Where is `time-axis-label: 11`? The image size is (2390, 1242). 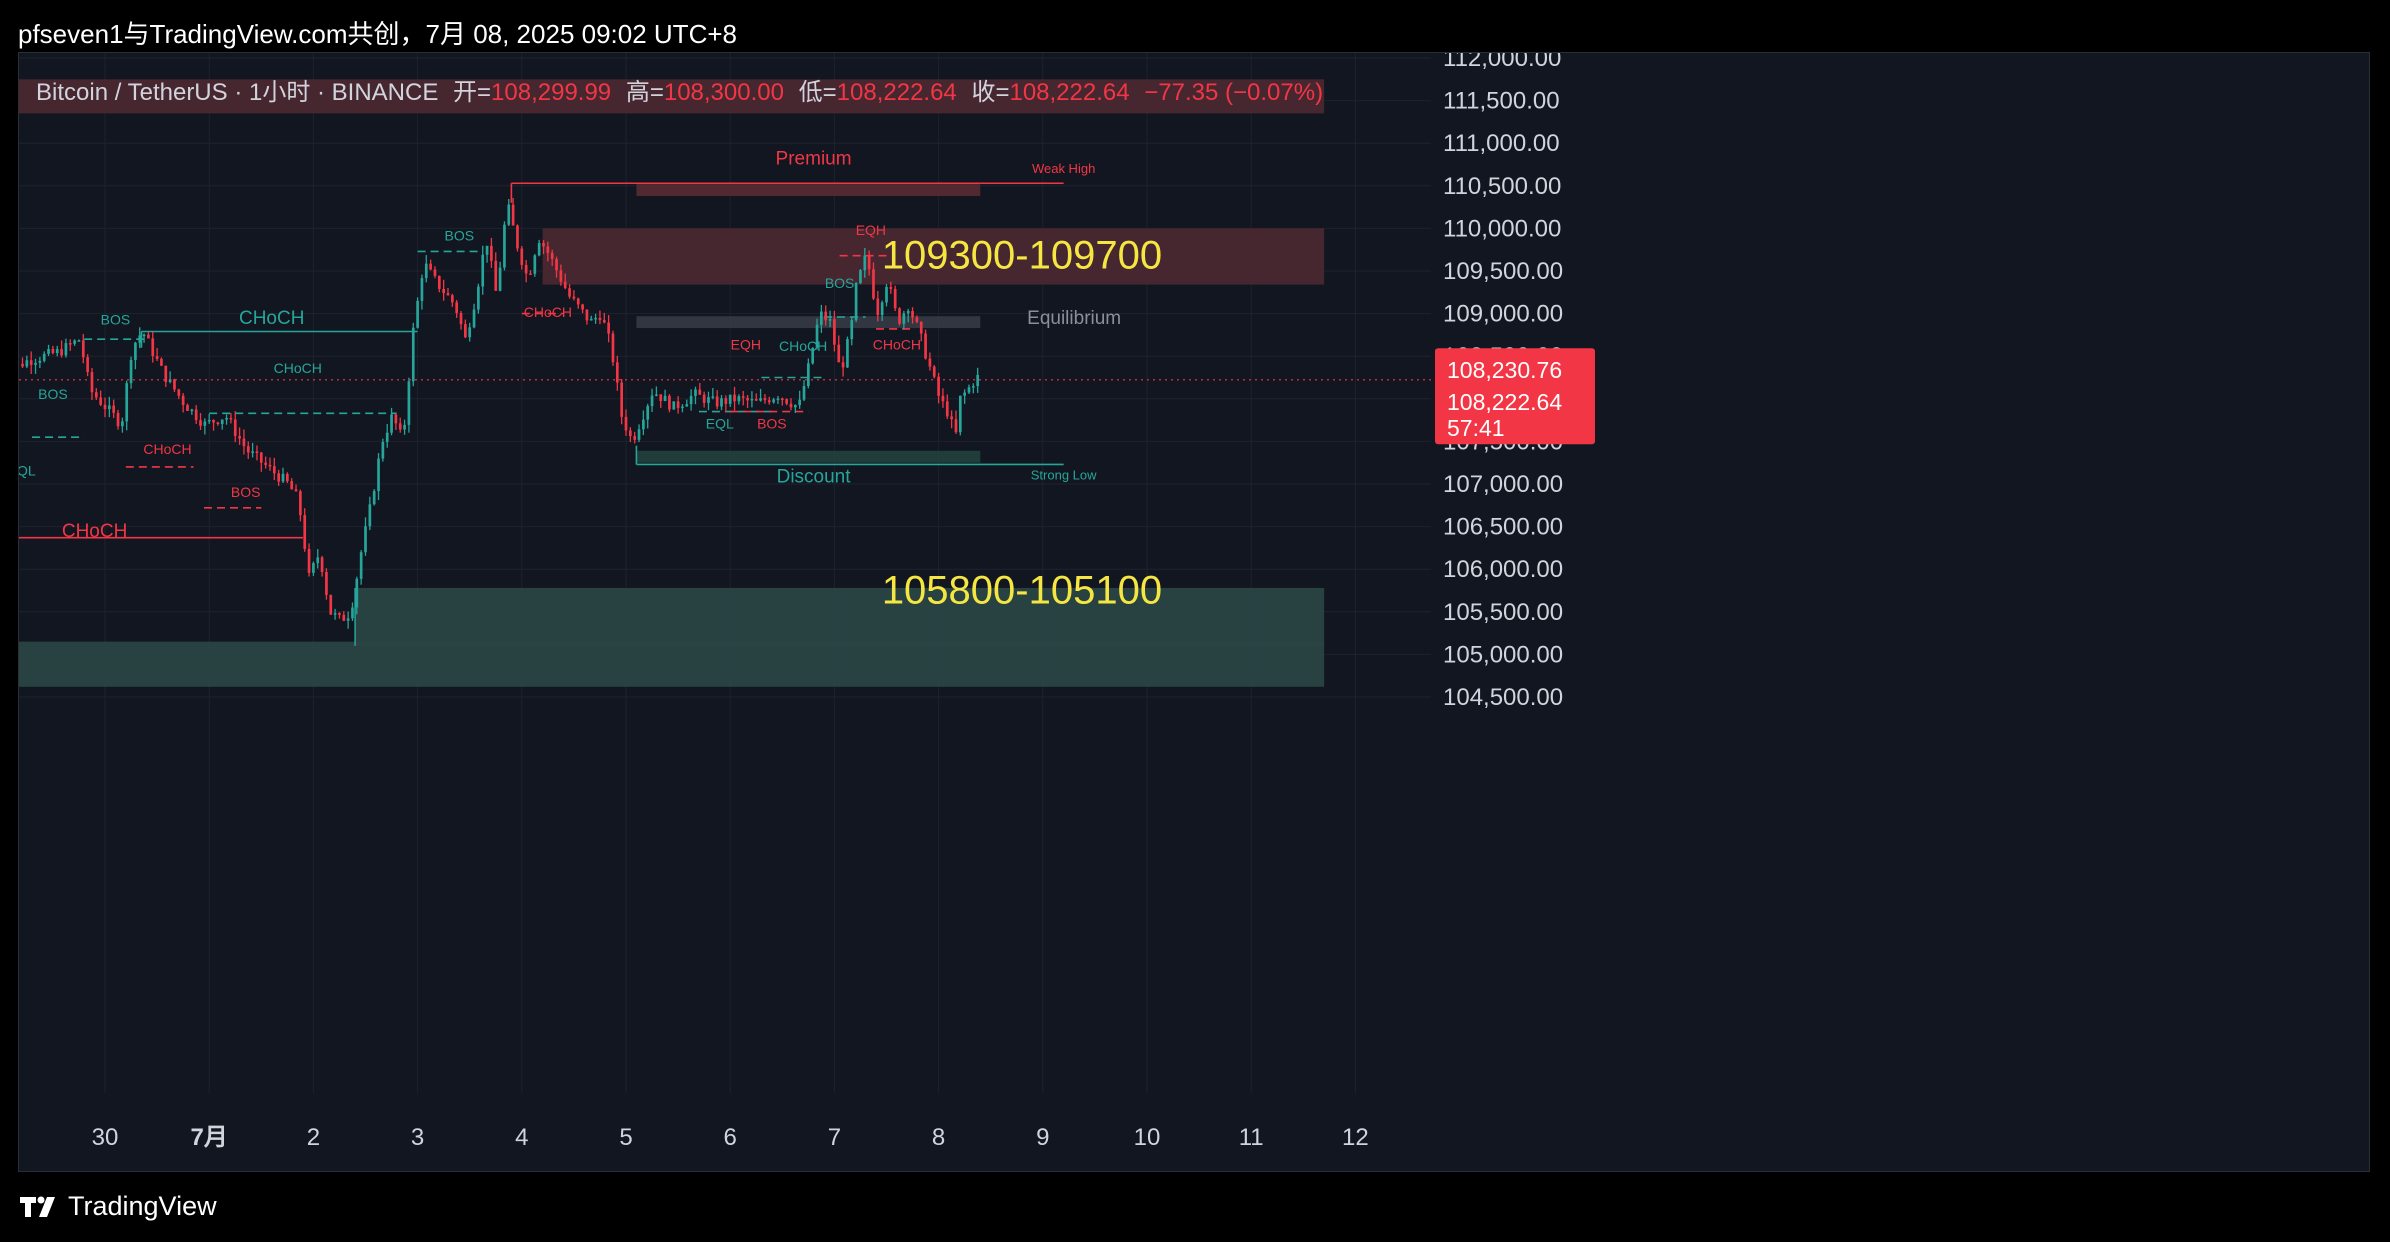
time-axis-label: 11 is located at coordinates (1251, 1137).